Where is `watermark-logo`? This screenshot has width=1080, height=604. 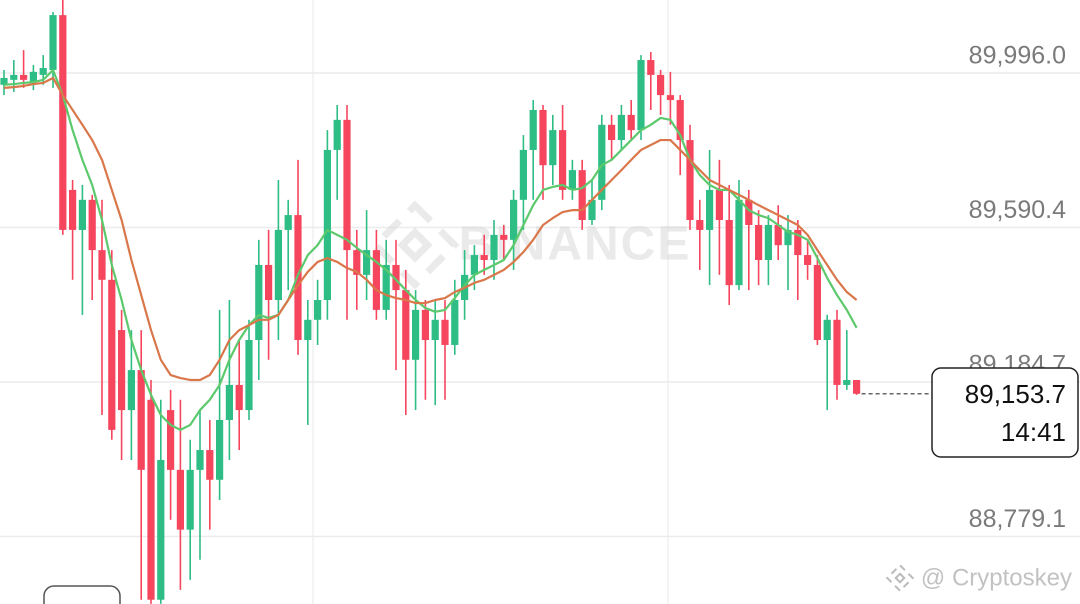
watermark-logo is located at coordinates (415, 245).